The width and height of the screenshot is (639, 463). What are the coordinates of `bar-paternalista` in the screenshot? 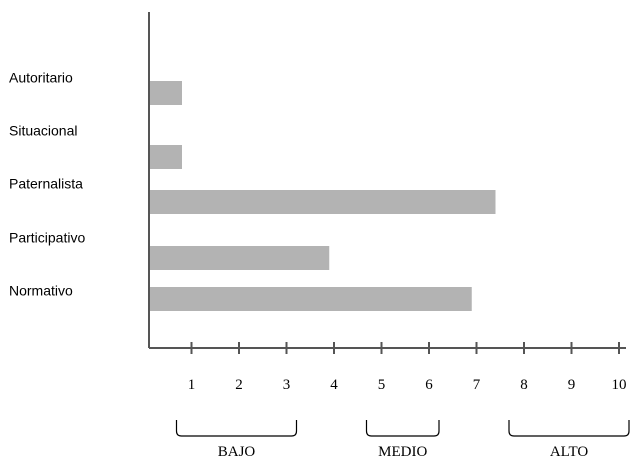 It's located at (322, 202).